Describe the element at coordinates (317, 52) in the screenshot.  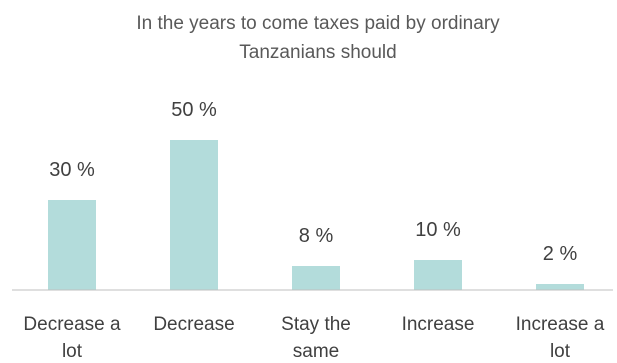
I see `chart-title-line-2: Tanzanians should` at that location.